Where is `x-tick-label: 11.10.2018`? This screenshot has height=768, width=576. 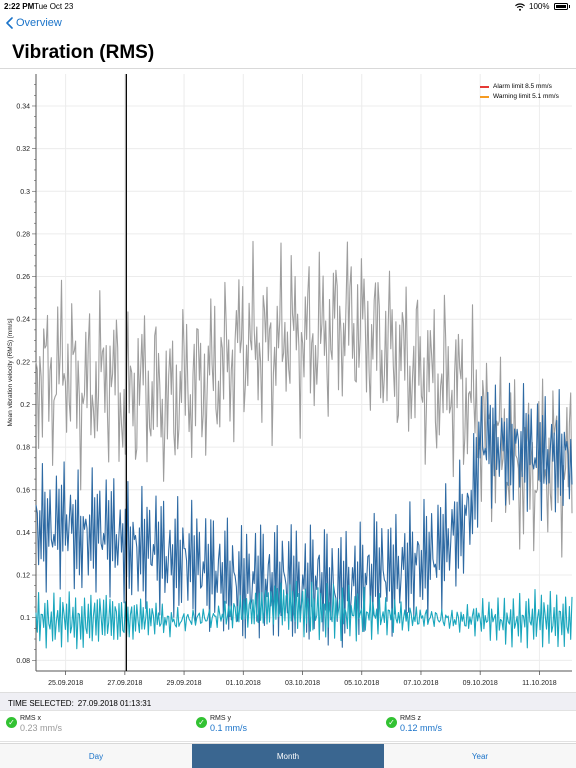 x-tick-label: 11.10.2018 is located at coordinates (539, 683).